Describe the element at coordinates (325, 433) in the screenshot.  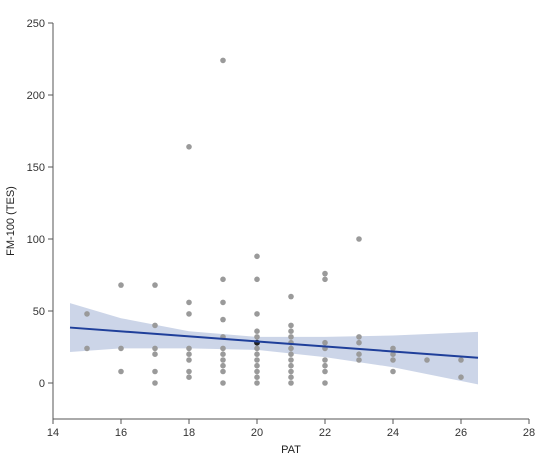
I see `x-tick-label: 22` at that location.